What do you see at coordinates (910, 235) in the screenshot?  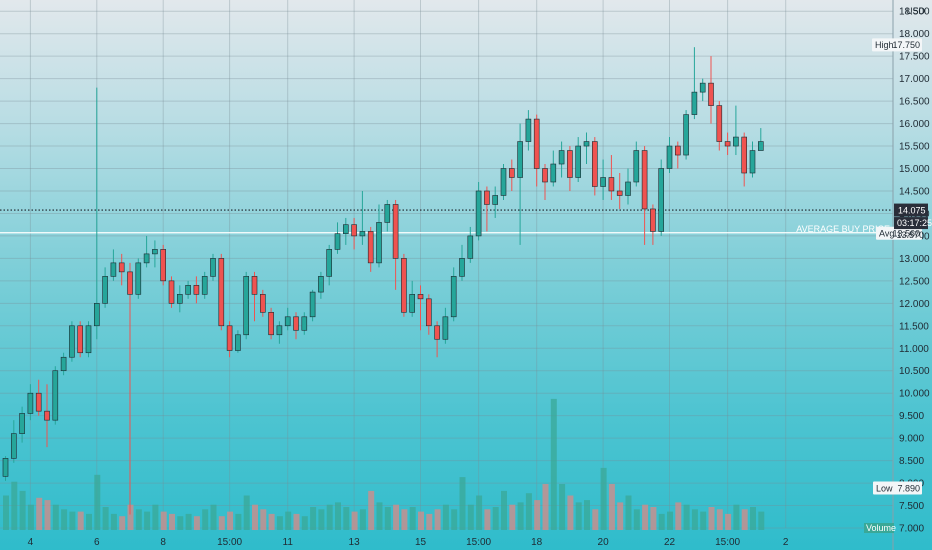 I see `average-buy-price-tag: 13.570` at bounding box center [910, 235].